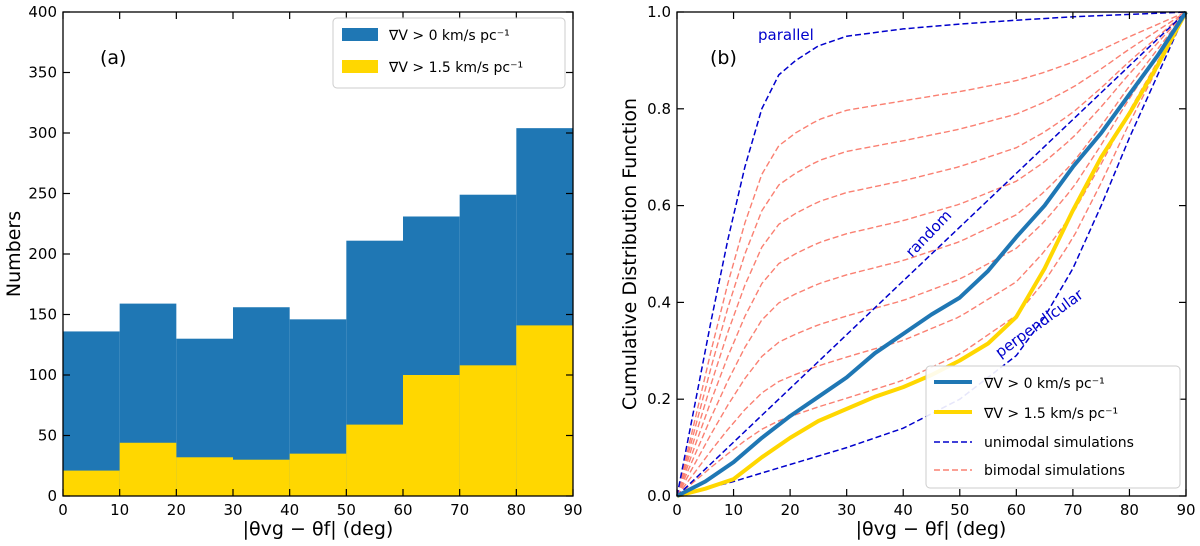  I want to click on legend-swatch-yellow, so click(360, 66).